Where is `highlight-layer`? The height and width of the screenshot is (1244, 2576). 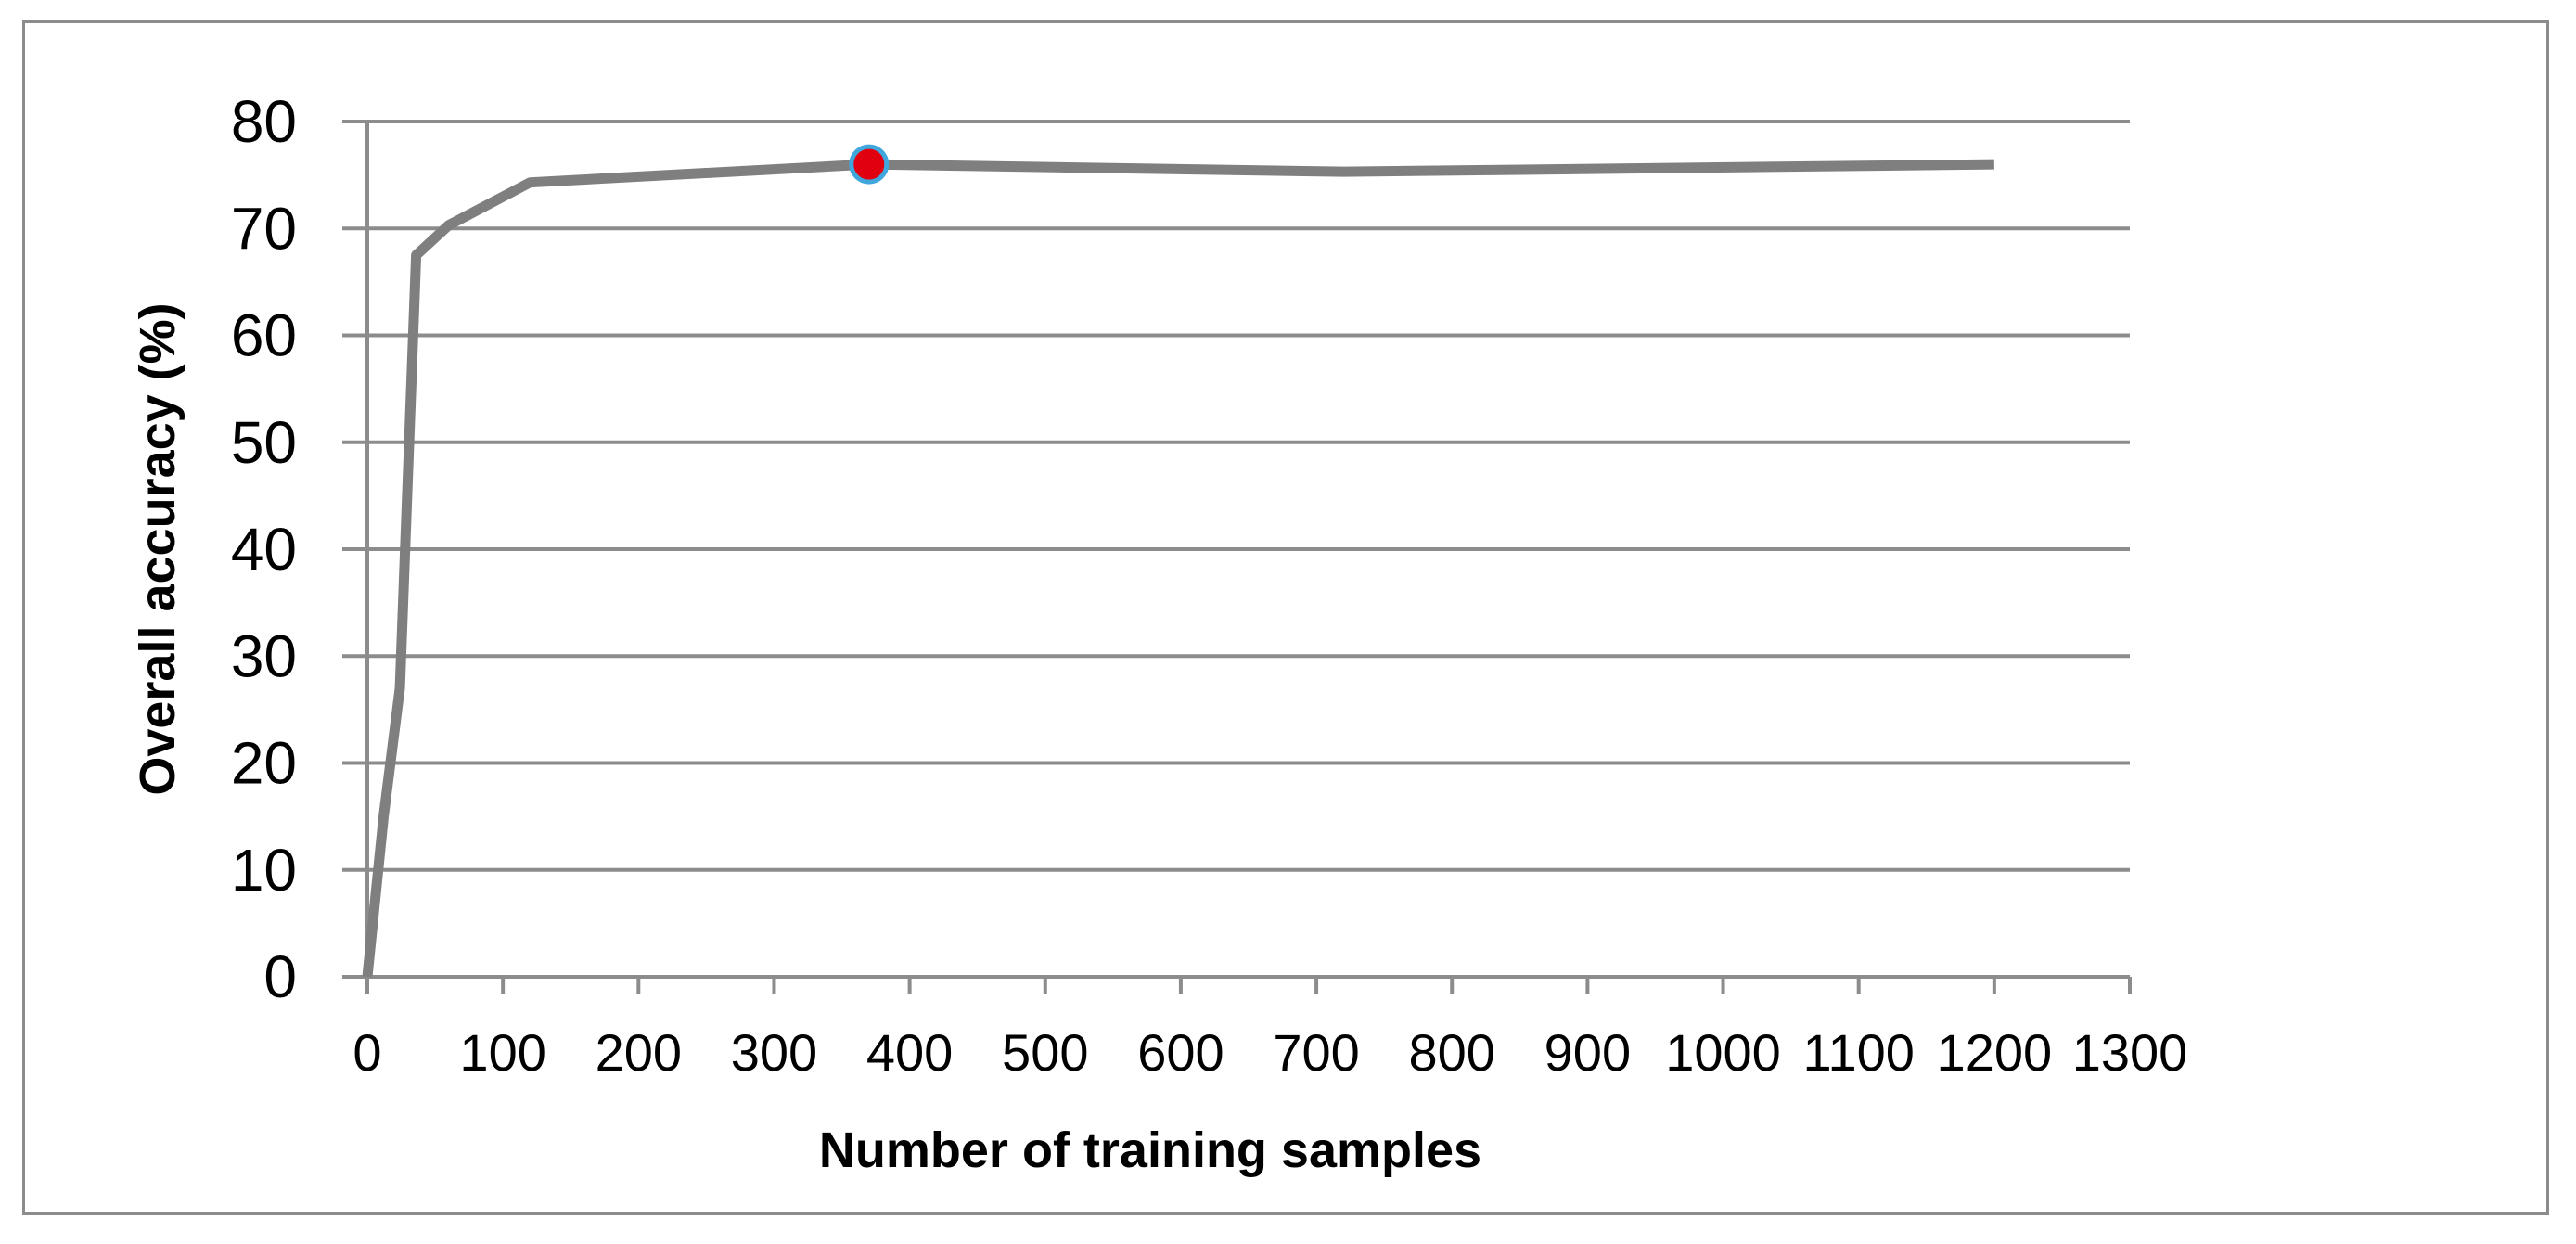
highlight-layer is located at coordinates (869, 164).